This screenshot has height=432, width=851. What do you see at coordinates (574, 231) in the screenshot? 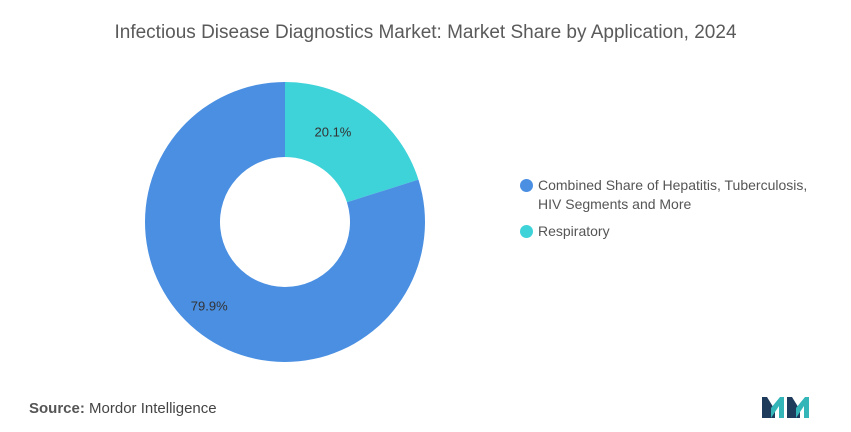
I see `legend-label-respiratory: Respiratory` at bounding box center [574, 231].